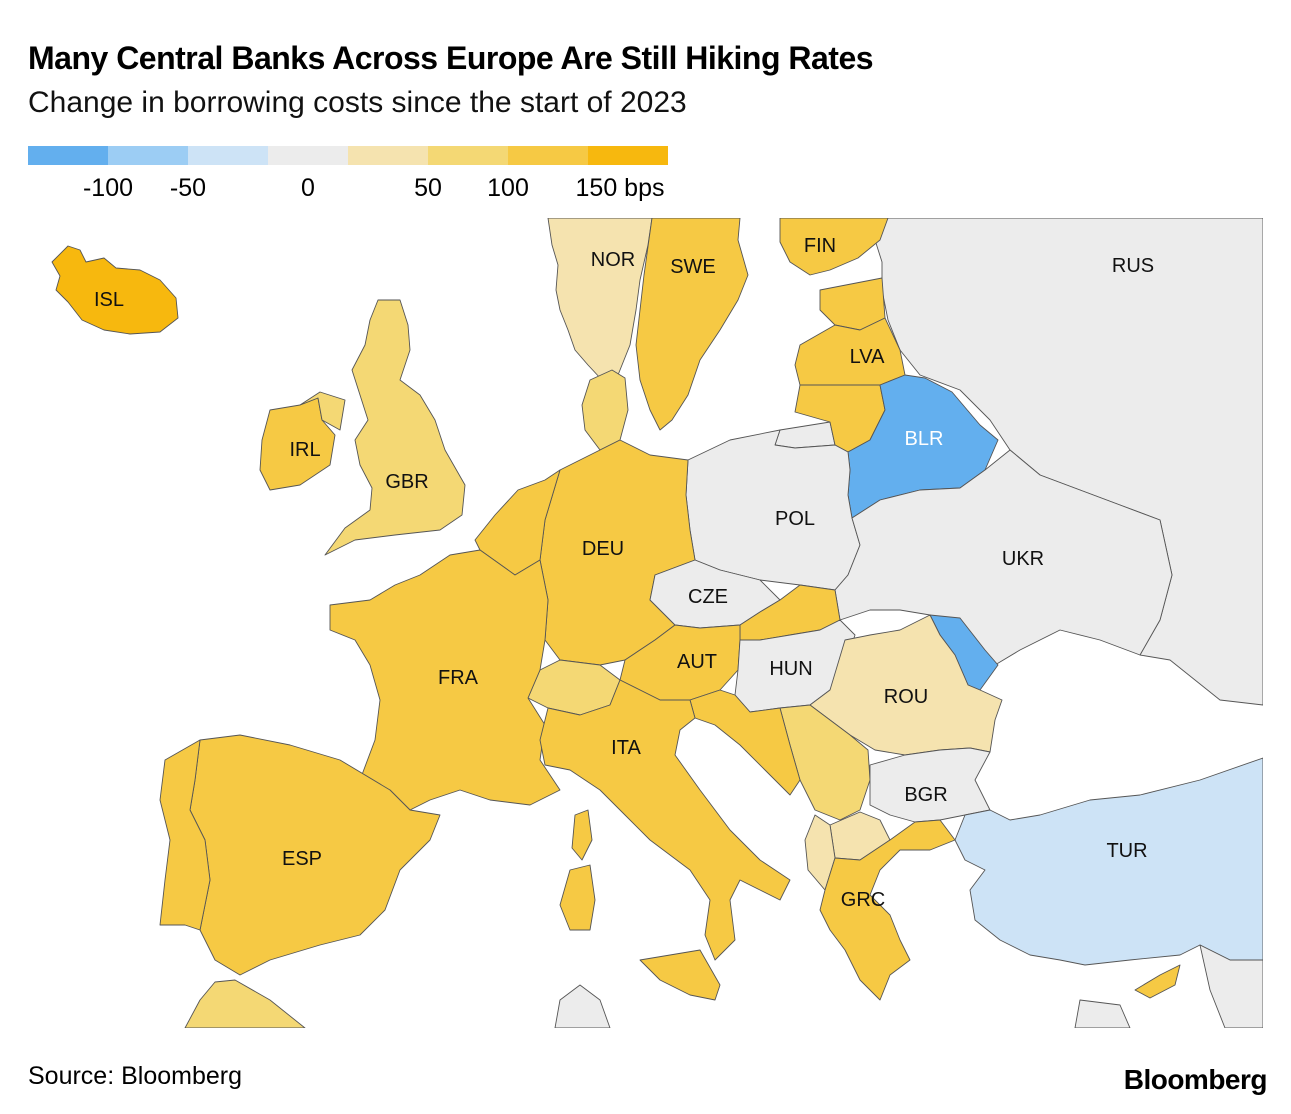  I want to click on country-label: IRL, so click(304, 450).